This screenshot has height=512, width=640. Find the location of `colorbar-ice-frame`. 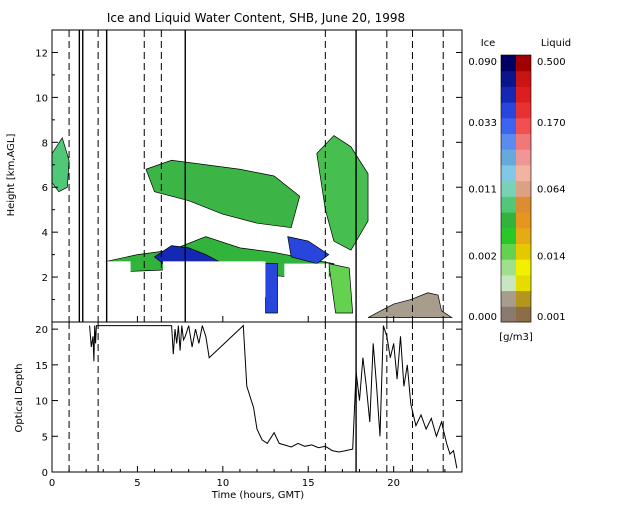

colorbar-ice-frame is located at coordinates (516, 188).